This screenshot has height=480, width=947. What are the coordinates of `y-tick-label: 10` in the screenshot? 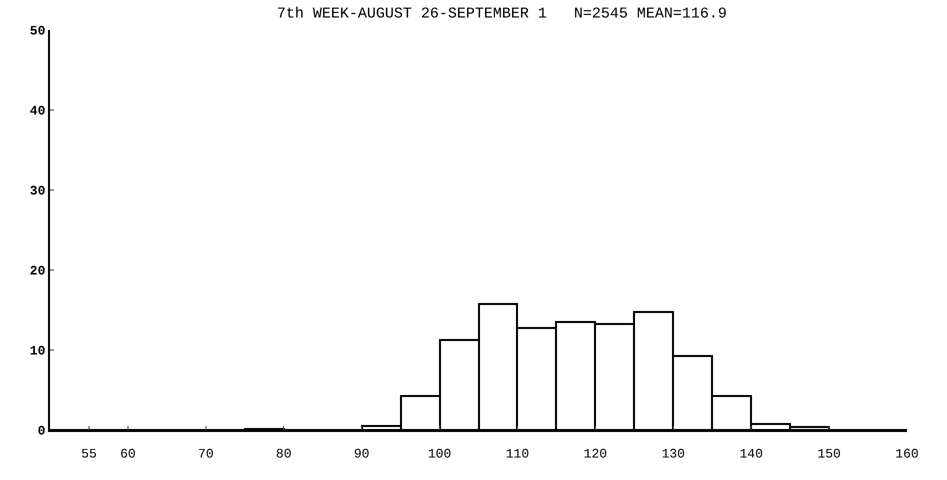 It's located at (38, 351).